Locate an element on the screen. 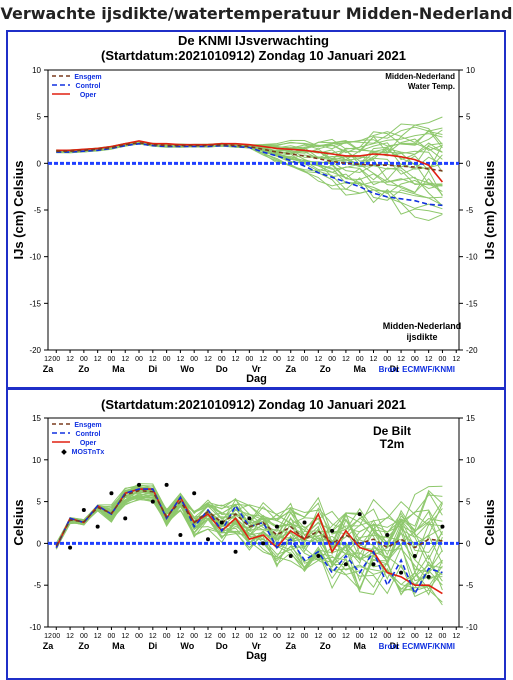  series-line-oper is located at coordinates (250, 161).